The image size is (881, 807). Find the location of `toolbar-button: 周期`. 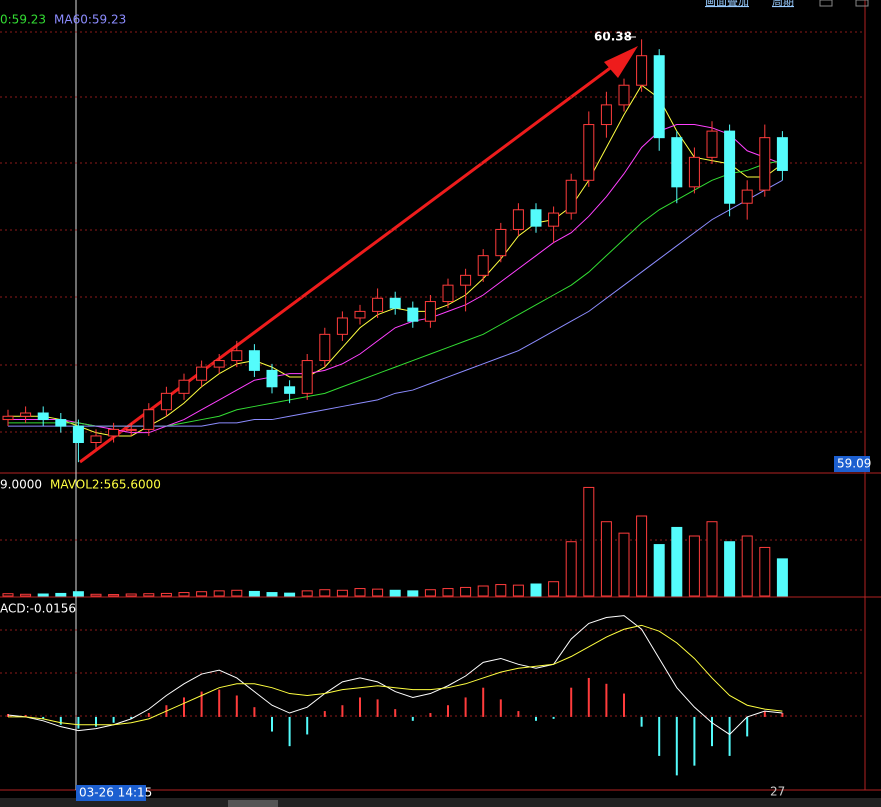

toolbar-button: 周期 is located at coordinates (783, 4).